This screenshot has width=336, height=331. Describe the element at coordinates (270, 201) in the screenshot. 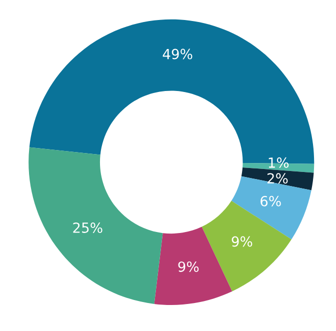

I see `data-label: 6%` at that location.